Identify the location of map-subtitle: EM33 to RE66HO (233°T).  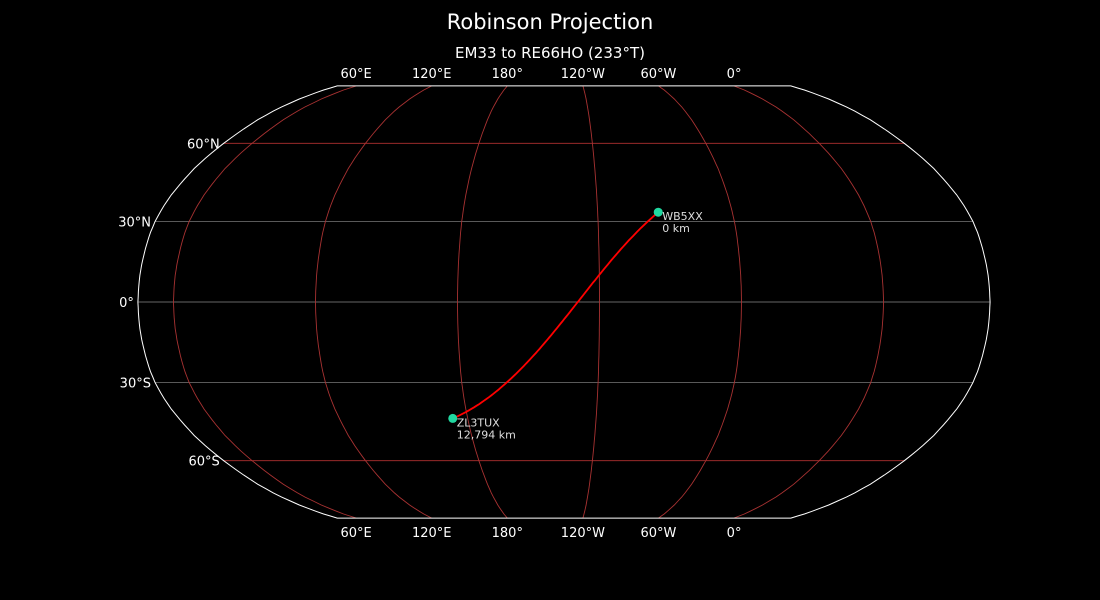
(550, 53).